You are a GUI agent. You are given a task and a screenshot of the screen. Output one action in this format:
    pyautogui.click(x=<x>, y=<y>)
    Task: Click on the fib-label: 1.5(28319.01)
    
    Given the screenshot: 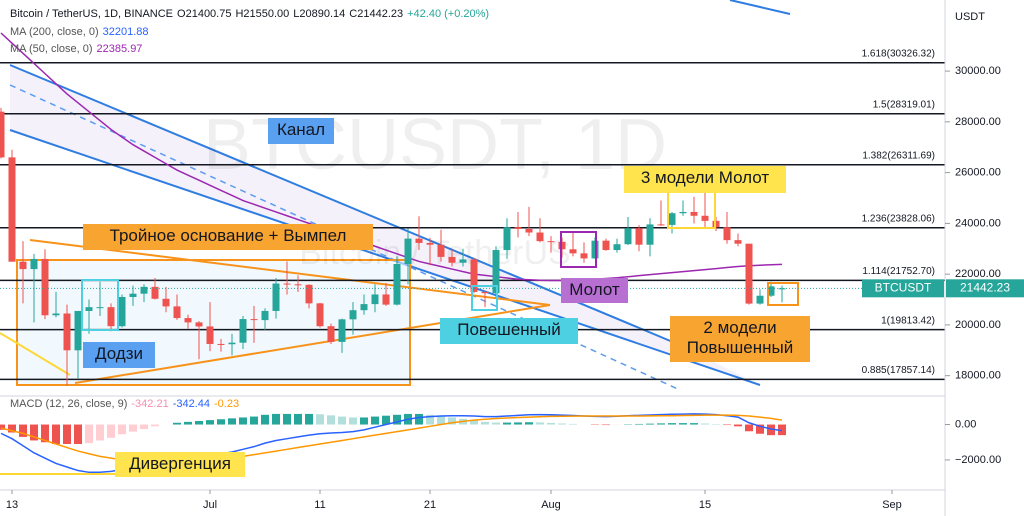 What is the action you would take?
    pyautogui.click(x=904, y=104)
    